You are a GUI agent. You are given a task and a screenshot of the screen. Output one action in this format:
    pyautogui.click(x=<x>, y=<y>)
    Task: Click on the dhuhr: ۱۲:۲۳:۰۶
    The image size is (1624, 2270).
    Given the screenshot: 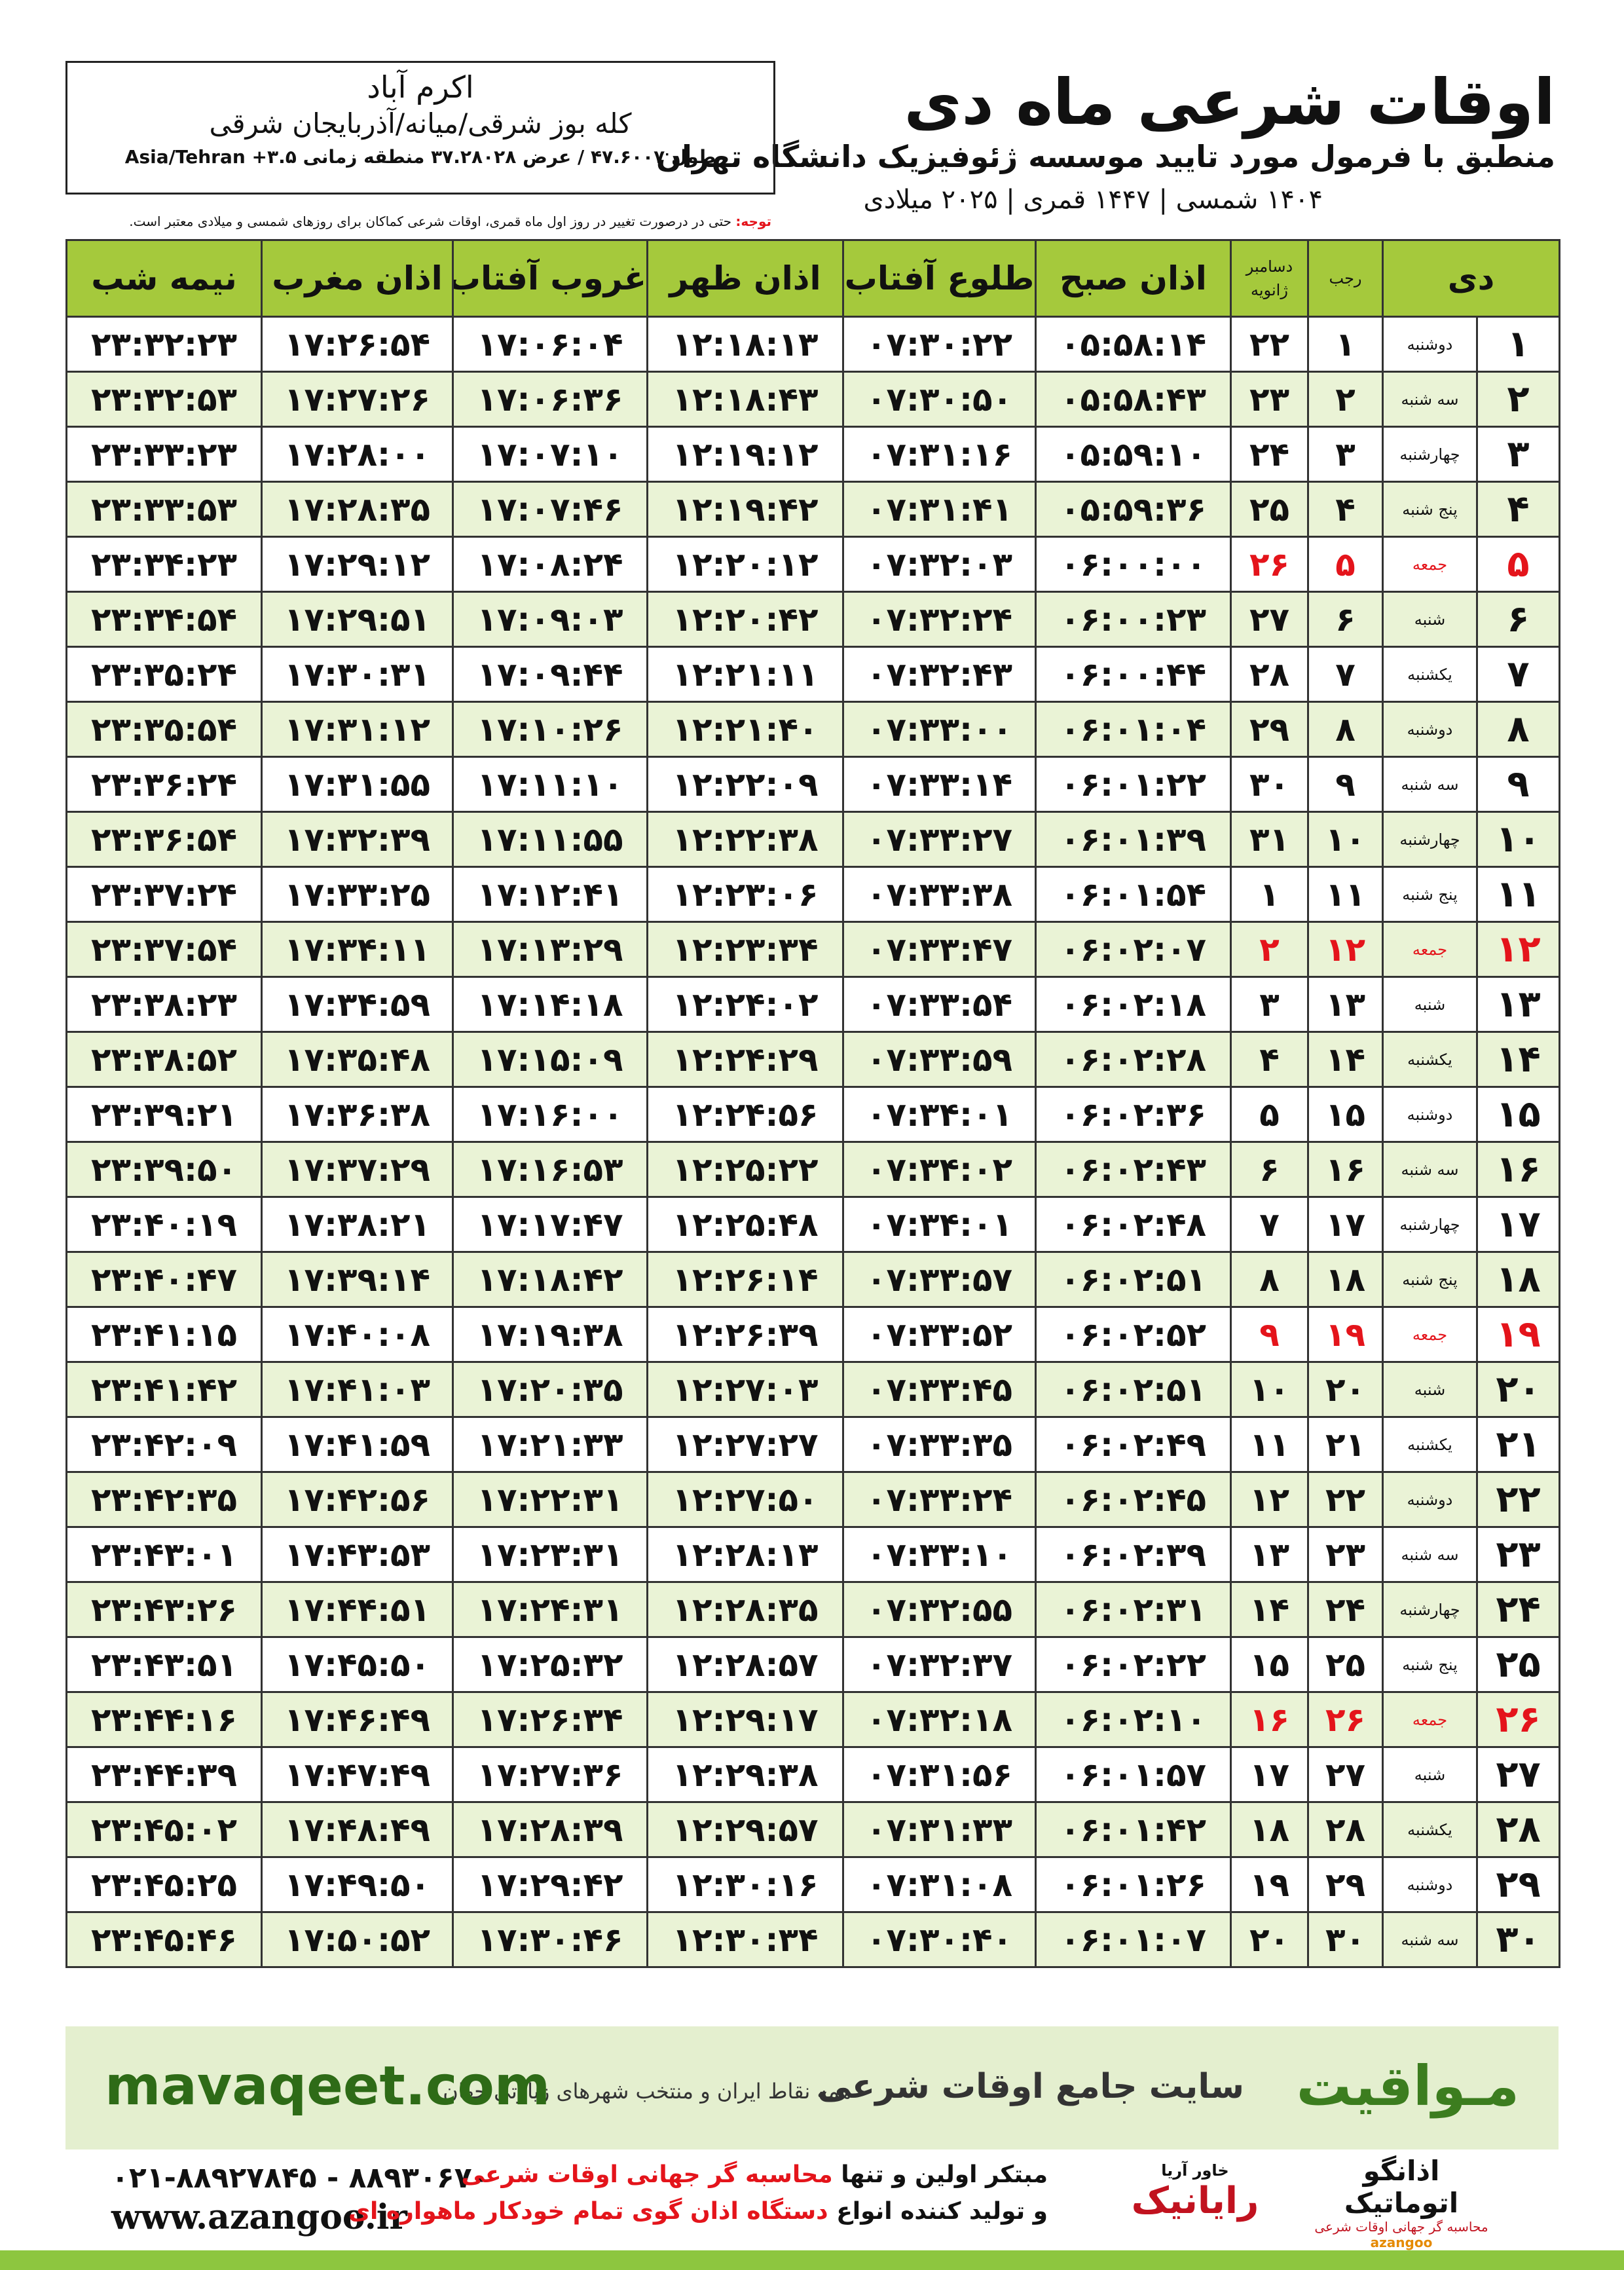 What is the action you would take?
    pyautogui.click(x=745, y=894)
    